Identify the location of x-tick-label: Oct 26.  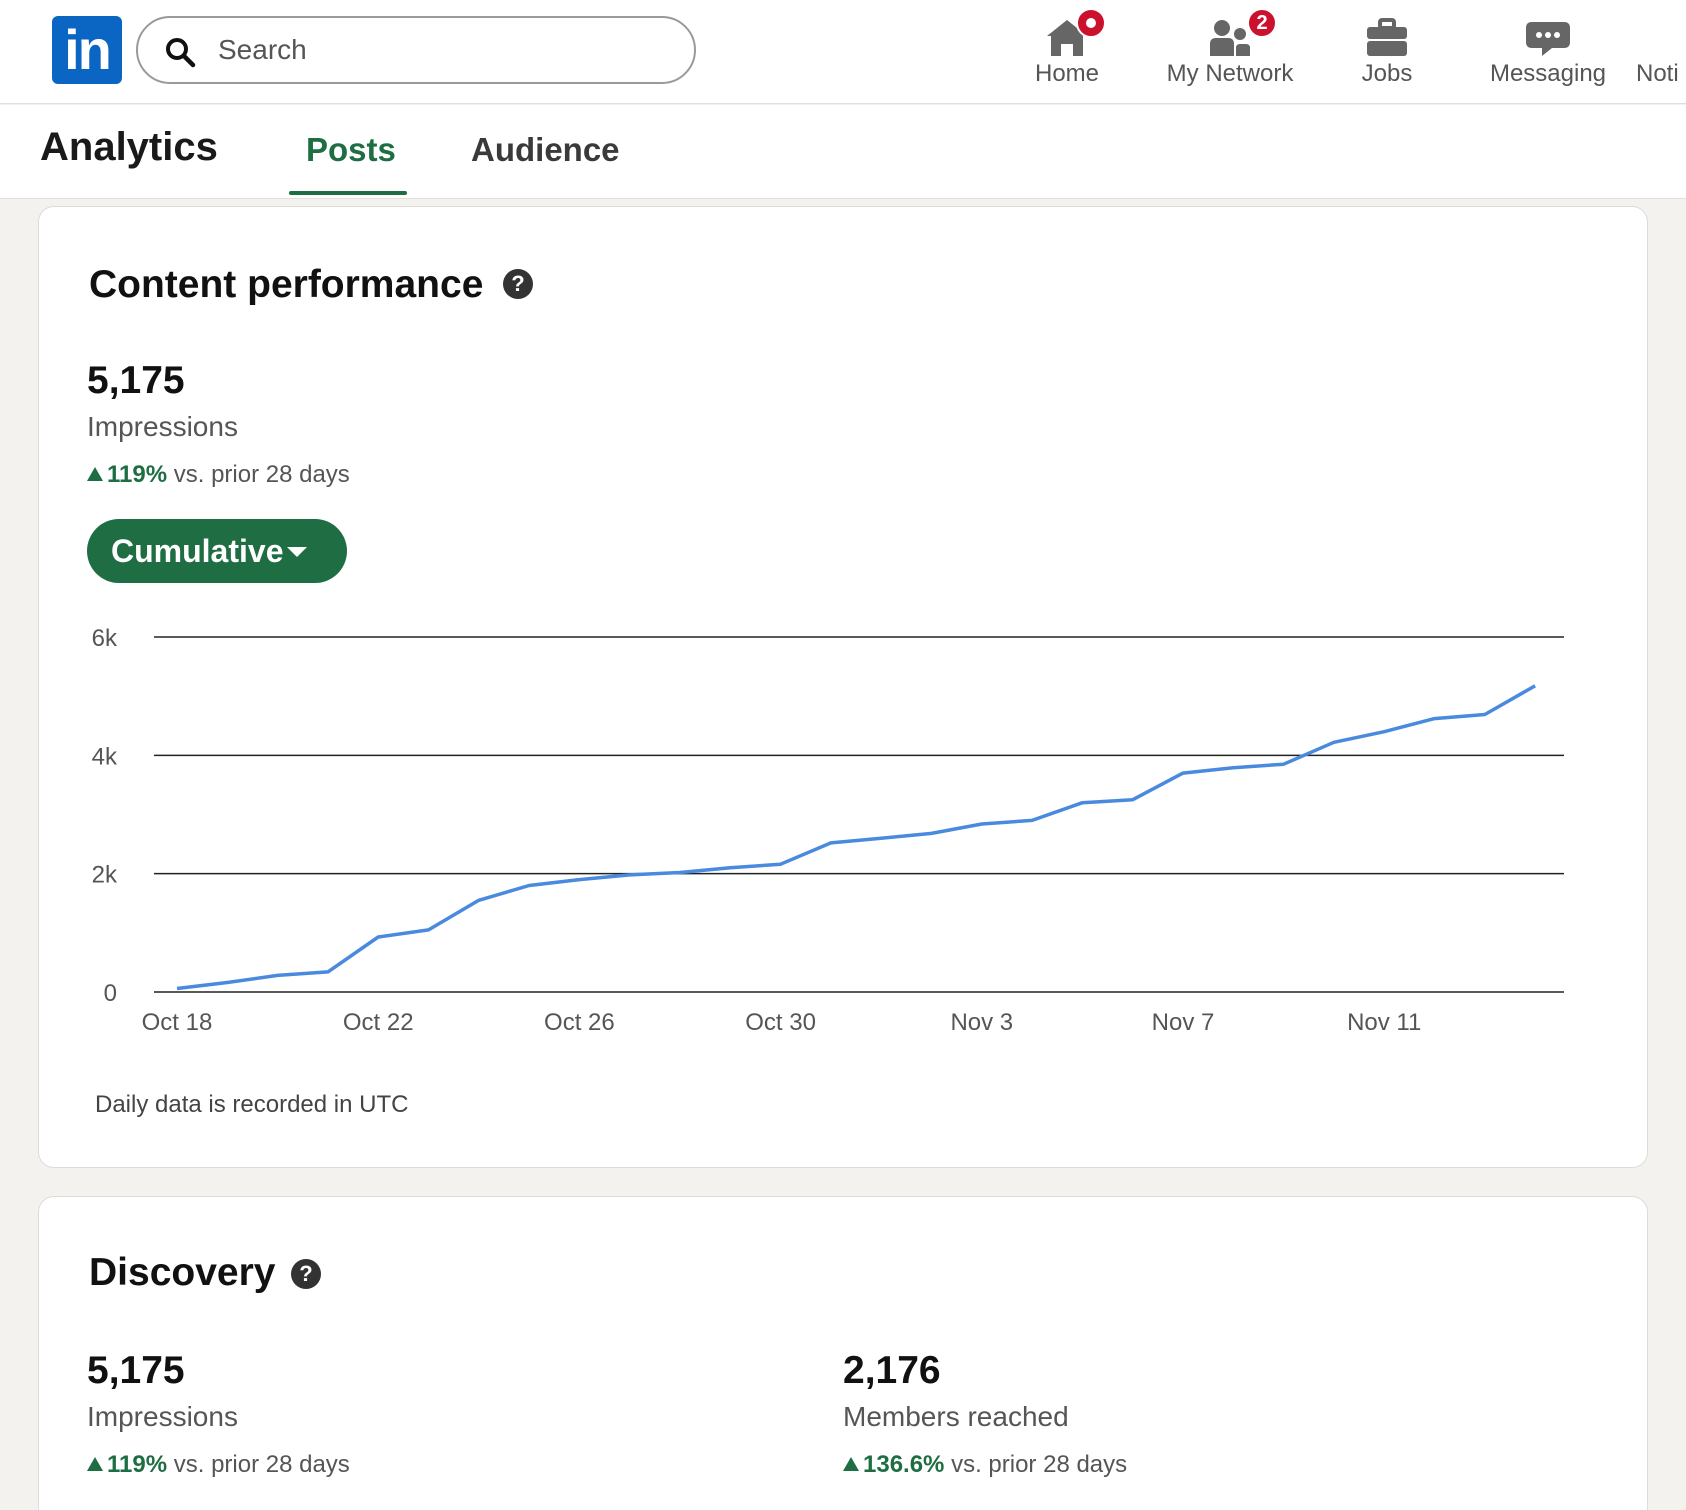
(579, 1022).